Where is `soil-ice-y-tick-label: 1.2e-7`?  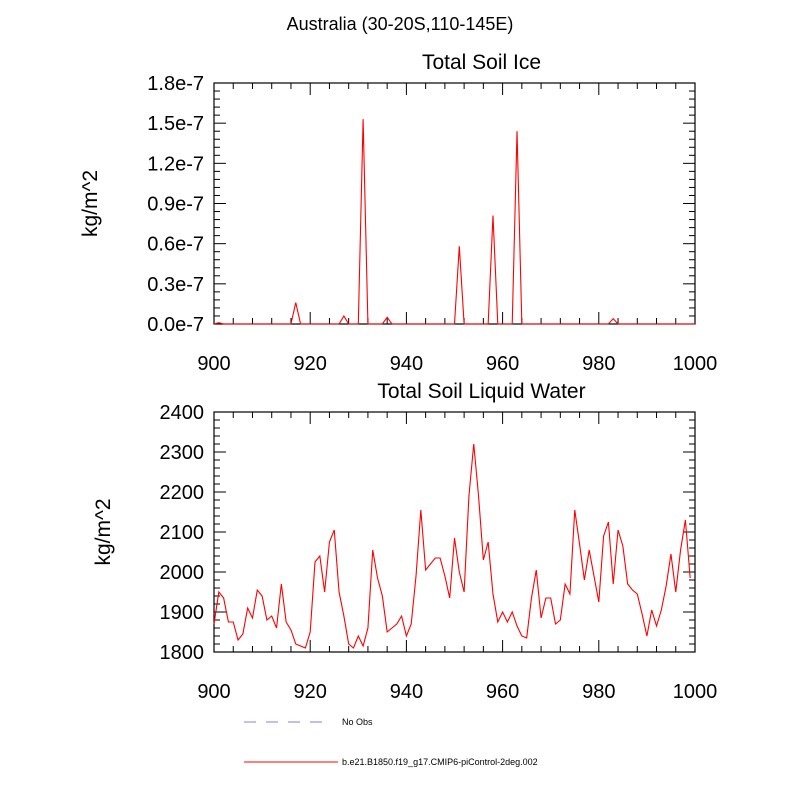
soil-ice-y-tick-label: 1.2e-7 is located at coordinates (175, 164).